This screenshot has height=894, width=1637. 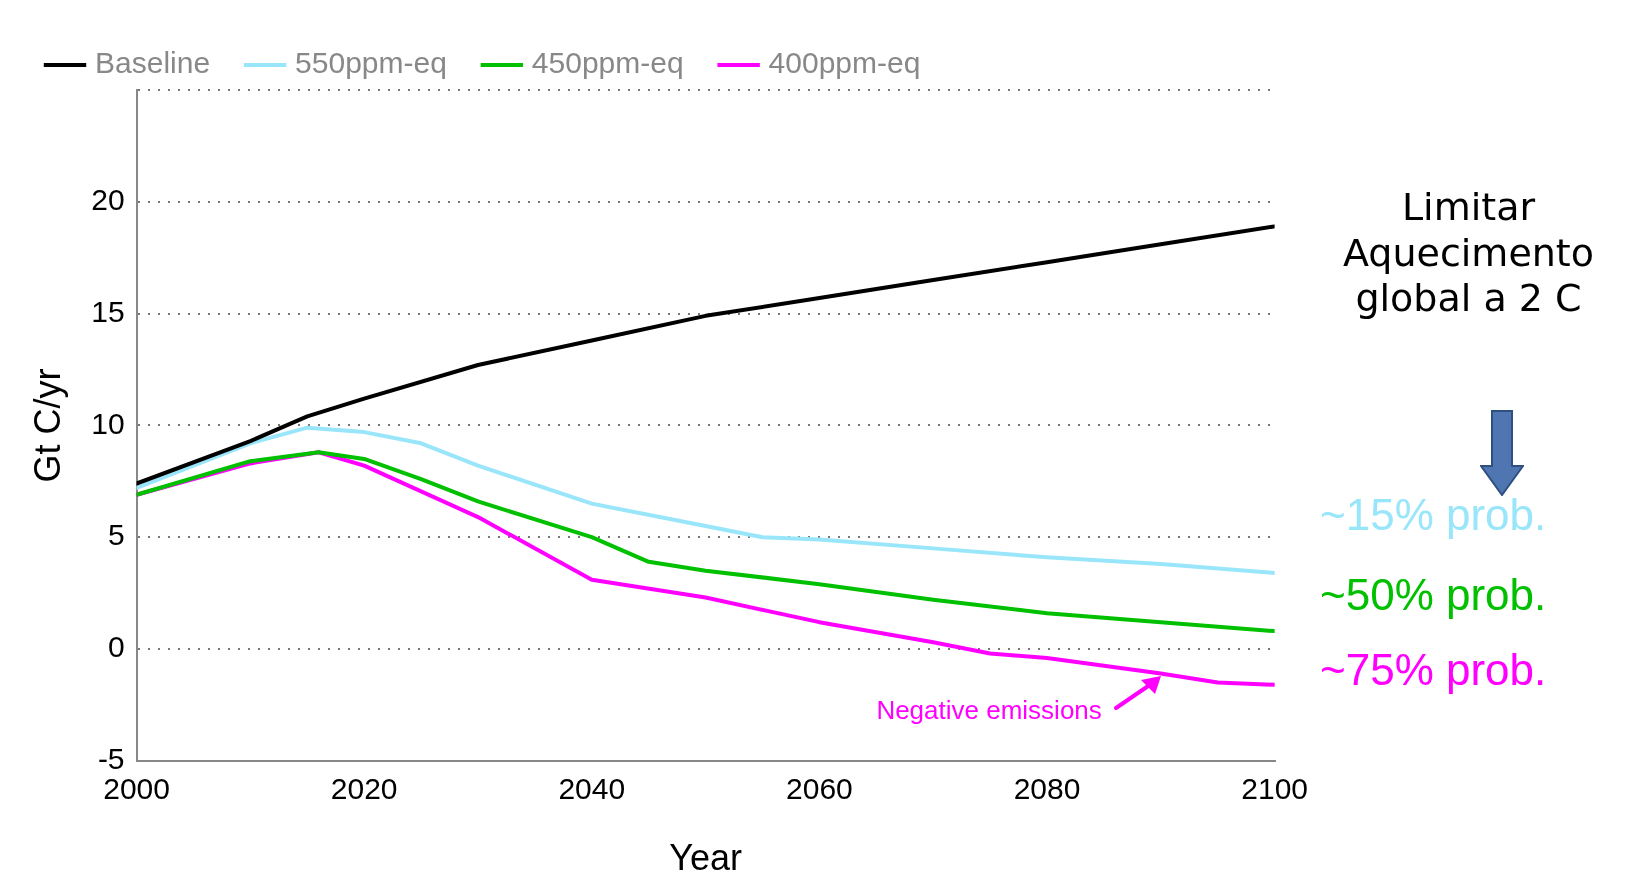 What do you see at coordinates (116, 647) in the screenshot?
I see `y-tick-label: 0` at bounding box center [116, 647].